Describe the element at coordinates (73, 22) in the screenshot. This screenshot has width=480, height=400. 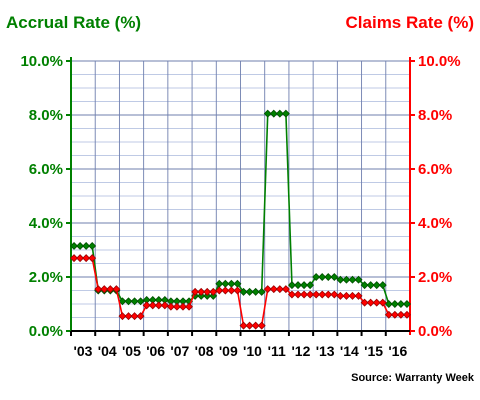
I see `left-axis-title: Accrual Rate (%)` at that location.